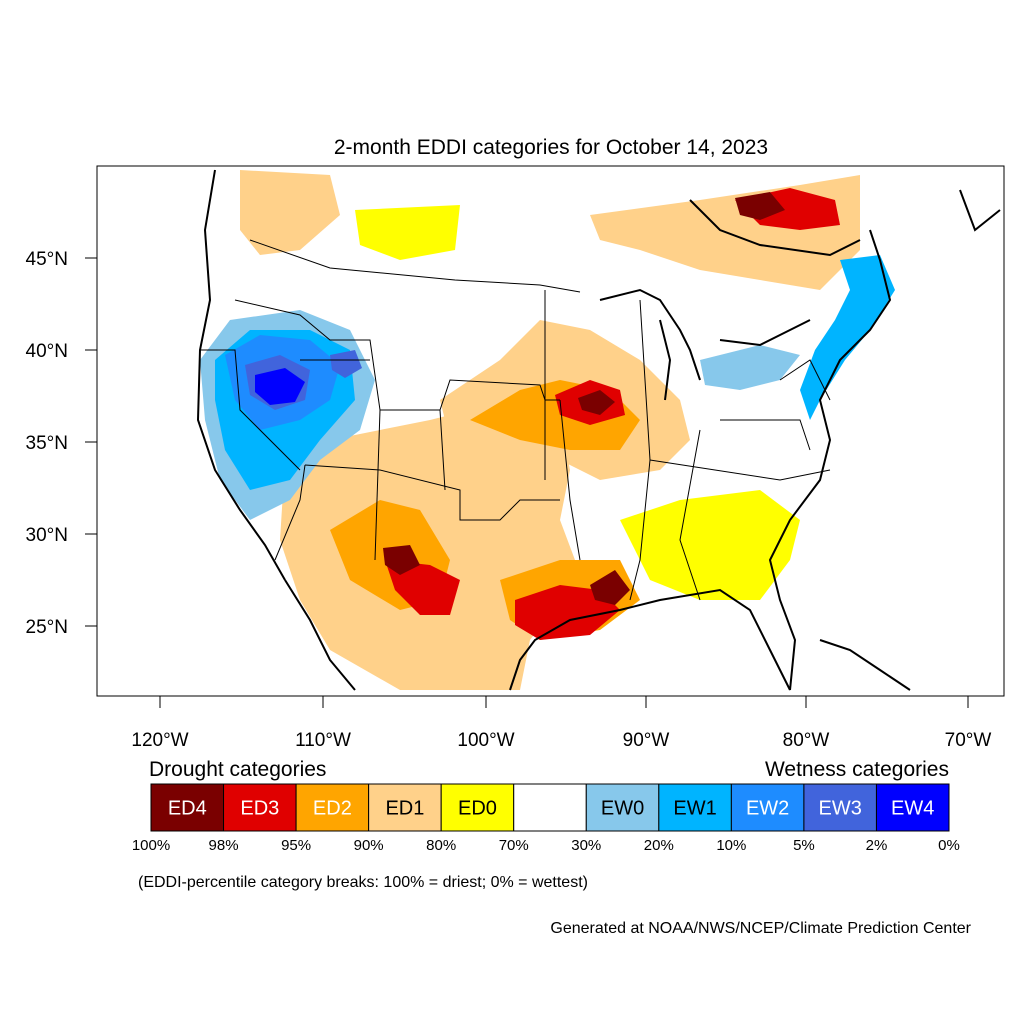  What do you see at coordinates (47, 259) in the screenshot?
I see `lat-tick-label: 45°N` at bounding box center [47, 259].